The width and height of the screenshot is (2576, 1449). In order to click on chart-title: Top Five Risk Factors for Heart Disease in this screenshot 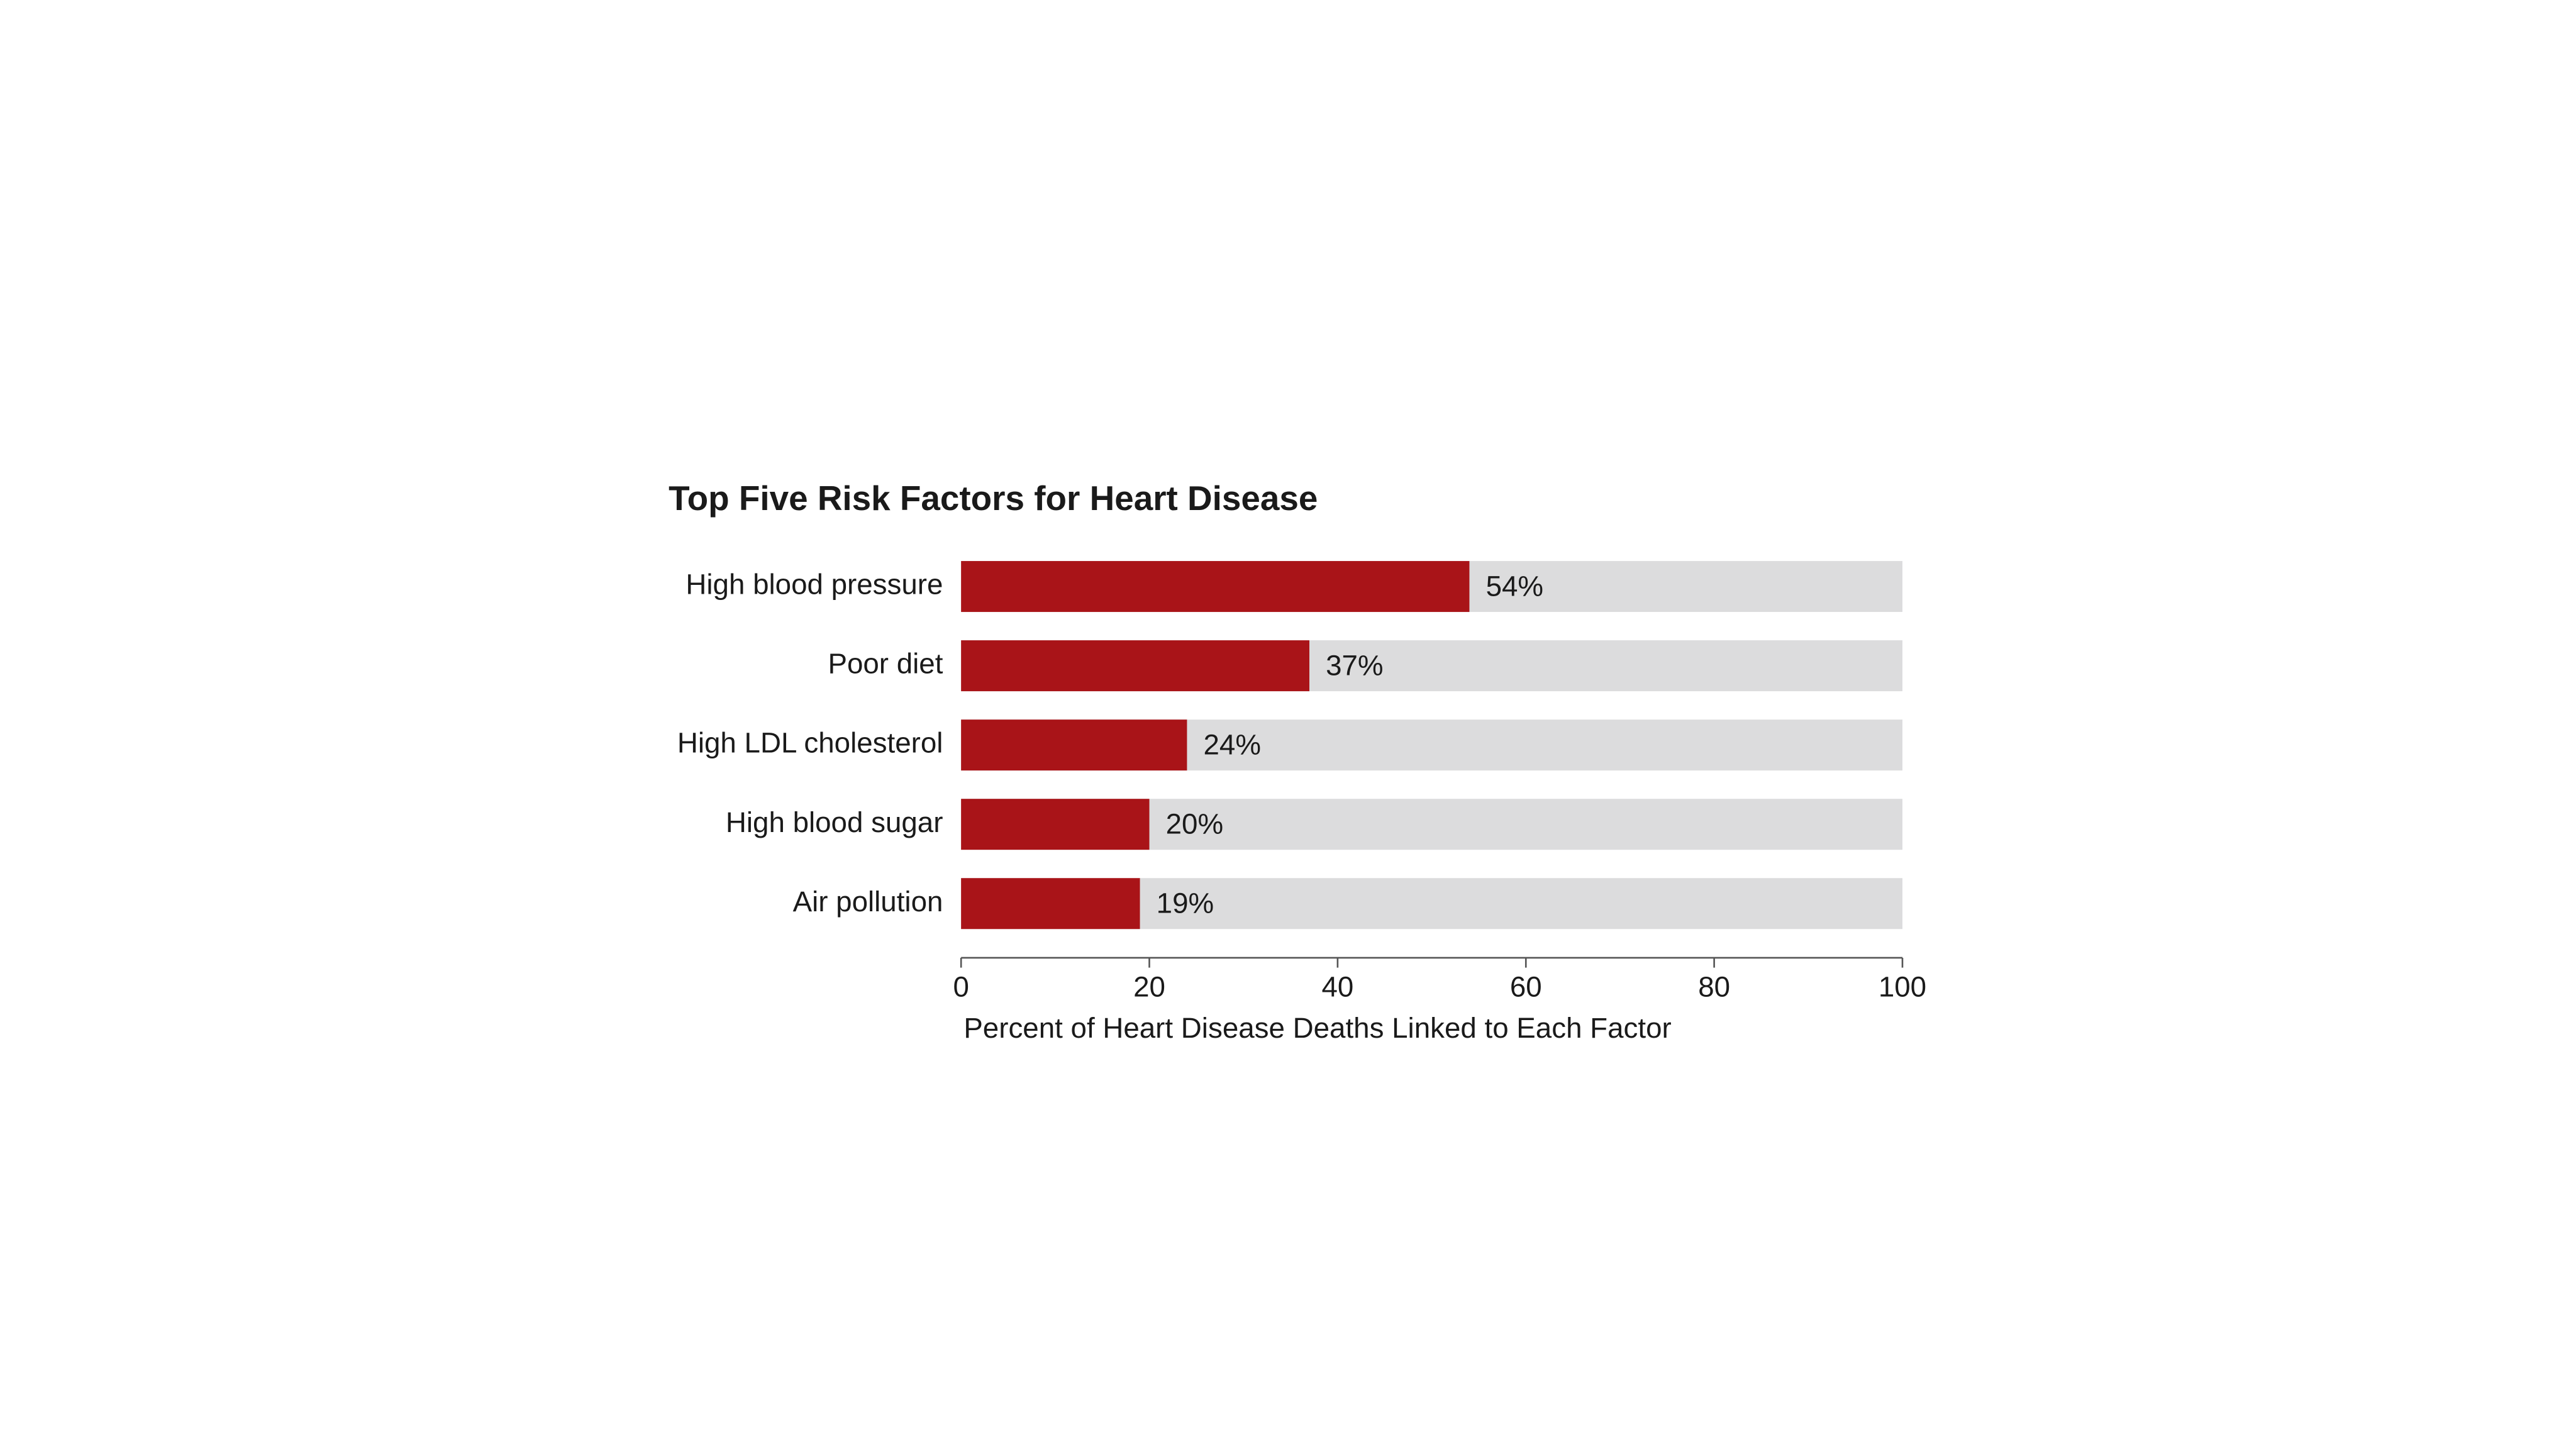, I will do `click(993, 498)`.